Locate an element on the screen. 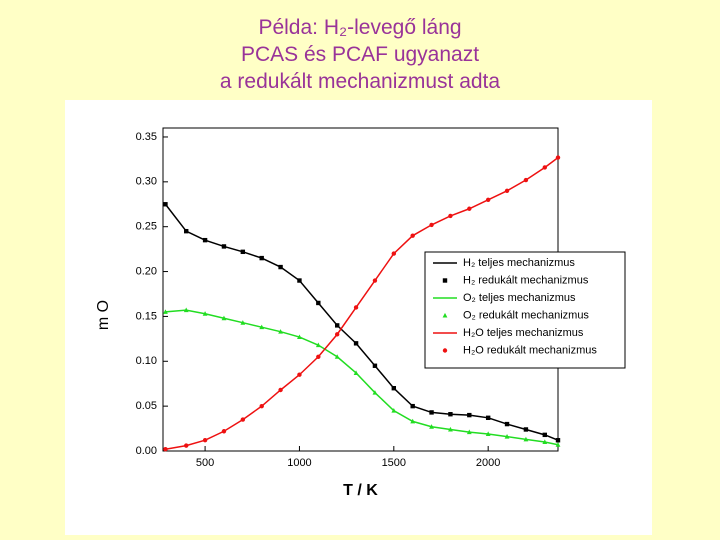  y-tick-label: 0.35 is located at coordinates (146, 137).